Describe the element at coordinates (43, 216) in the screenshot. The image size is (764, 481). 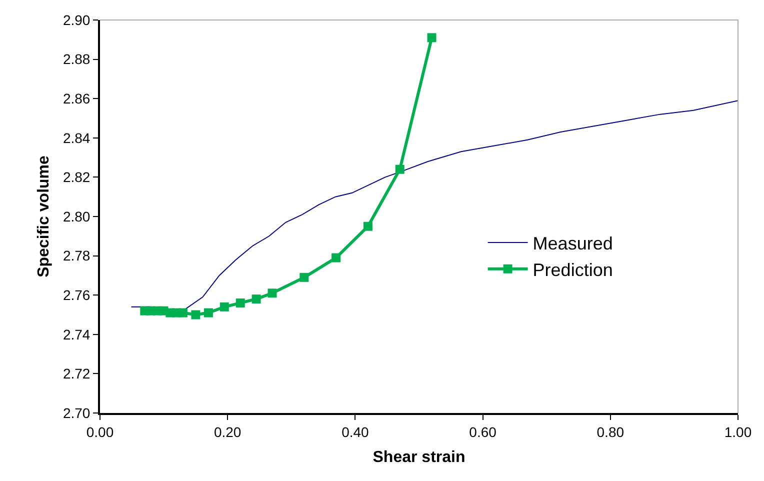
I see `y-axis-title: Specific volume` at that location.